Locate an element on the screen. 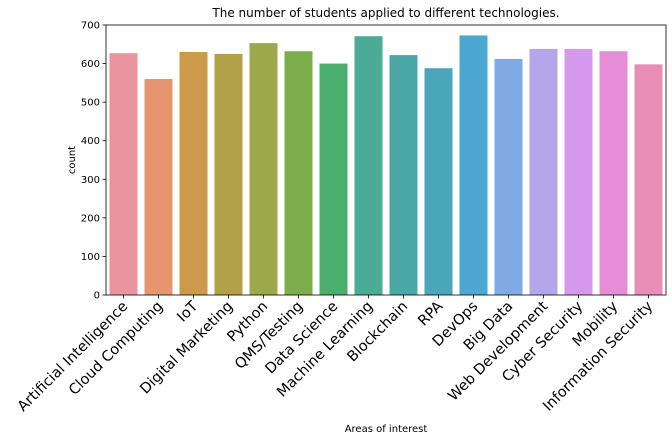  y-tick-label: 100 is located at coordinates (90, 257).